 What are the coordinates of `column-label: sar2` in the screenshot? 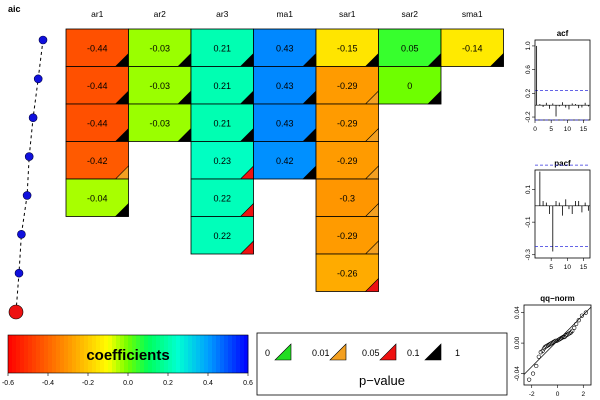 It's located at (409, 14).